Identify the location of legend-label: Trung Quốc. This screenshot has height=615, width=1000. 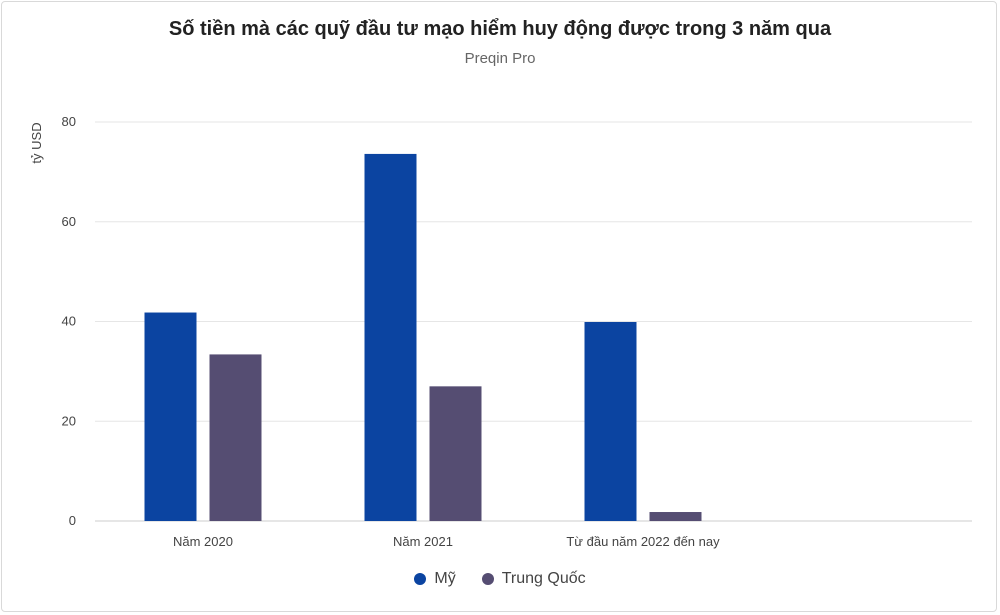
(543, 578).